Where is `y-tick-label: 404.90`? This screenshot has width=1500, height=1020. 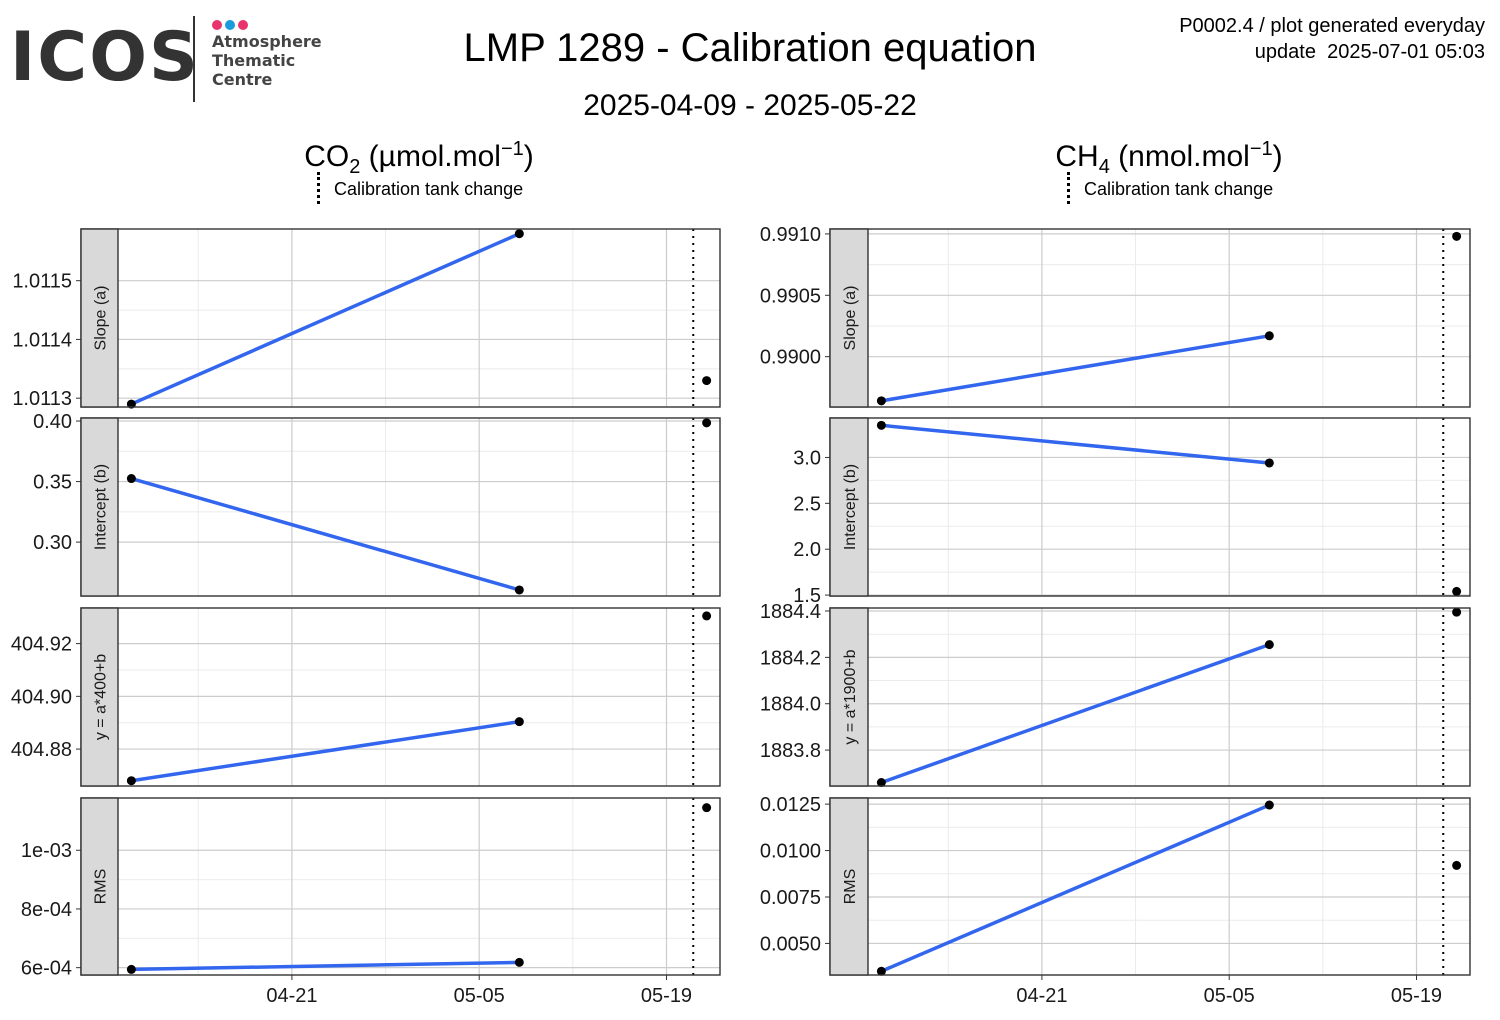 y-tick-label: 404.90 is located at coordinates (41, 697).